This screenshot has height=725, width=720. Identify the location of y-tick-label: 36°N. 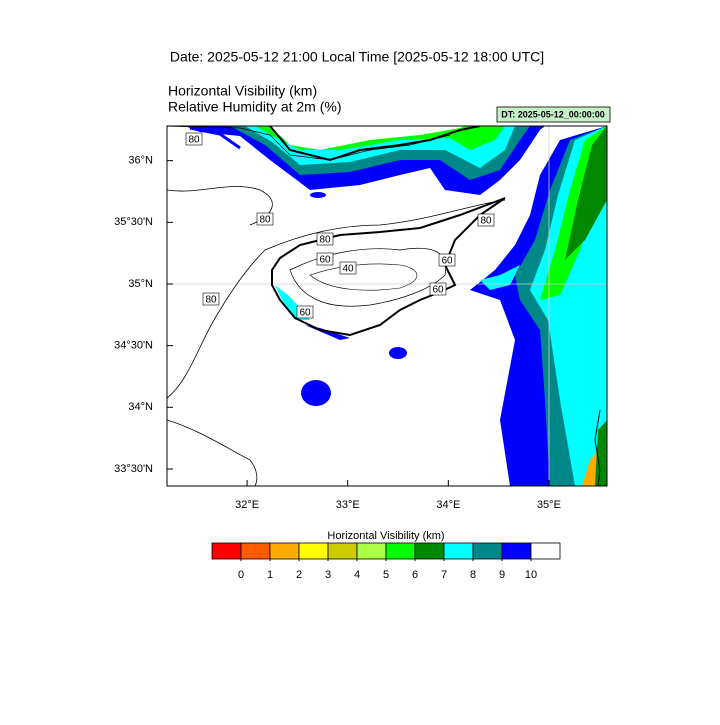
(140, 161).